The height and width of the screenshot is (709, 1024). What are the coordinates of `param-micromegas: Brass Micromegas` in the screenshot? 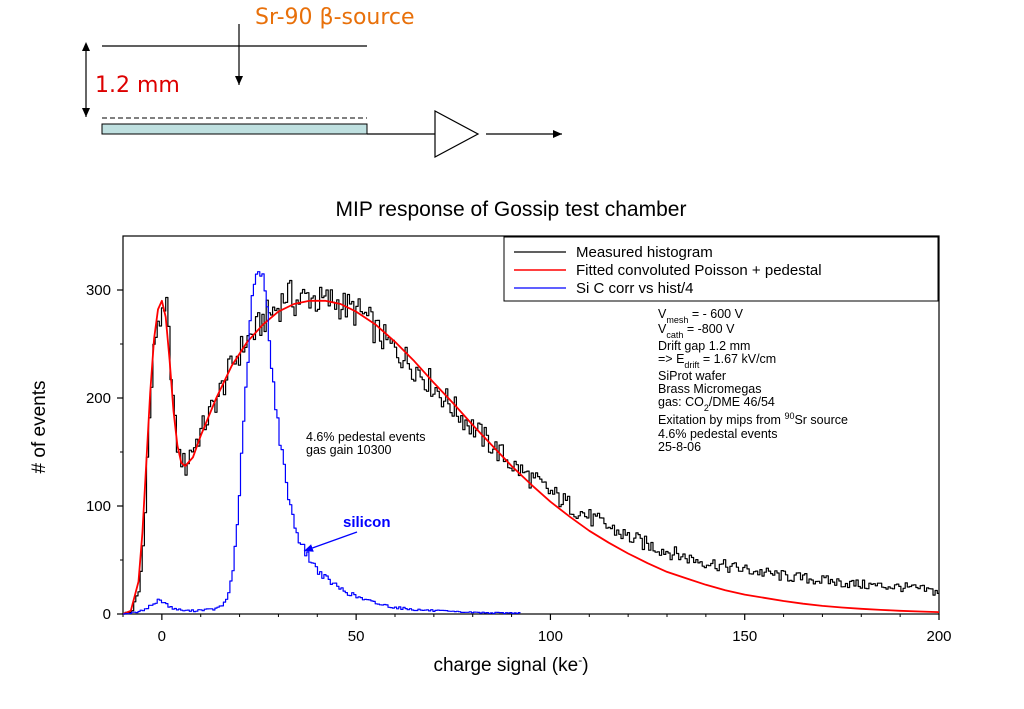 It's located at (710, 389).